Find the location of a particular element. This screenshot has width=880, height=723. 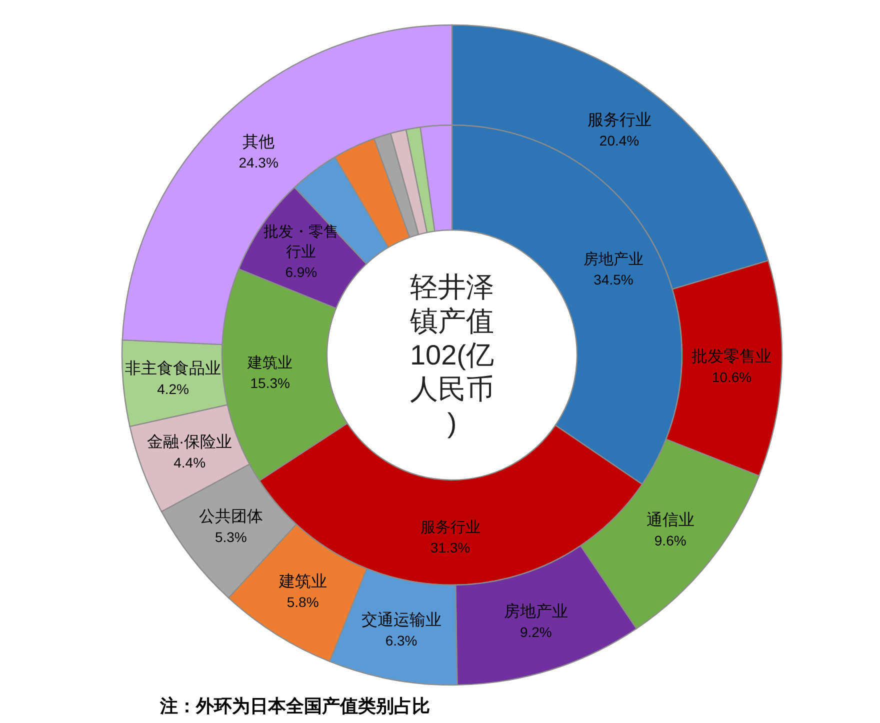

slice-label: 非主食食品业 is located at coordinates (173, 369).